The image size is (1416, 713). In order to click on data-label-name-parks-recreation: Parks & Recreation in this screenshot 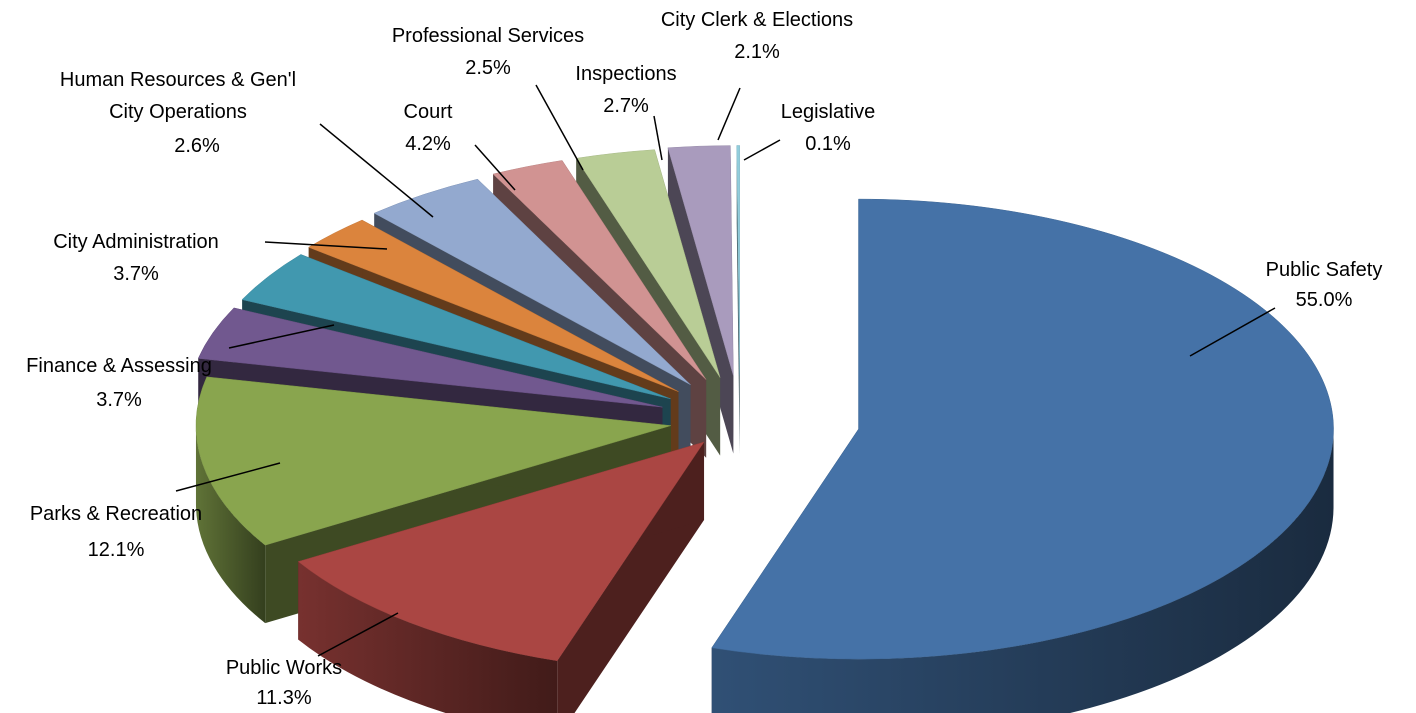, I will do `click(116, 514)`.